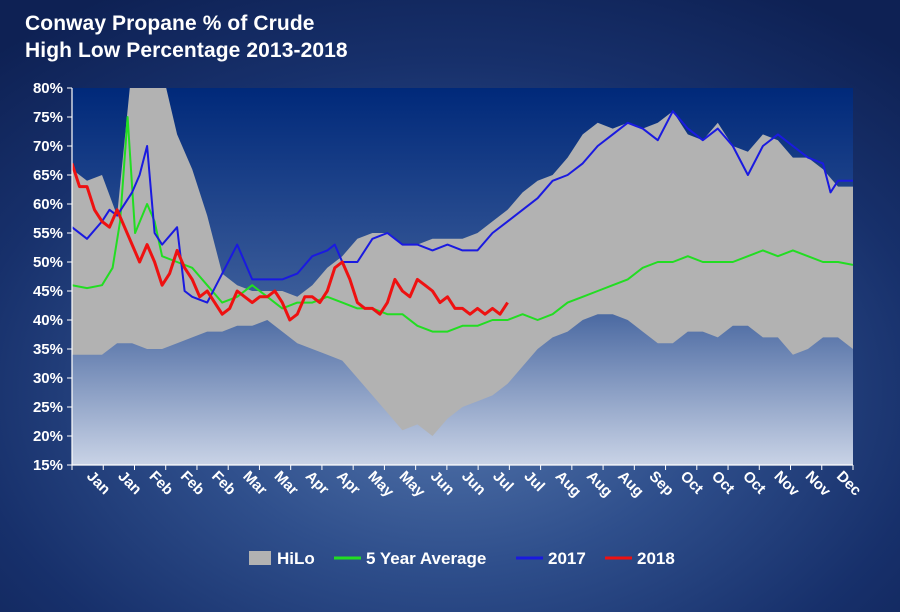  I want to click on legend-2018-label: 2018, so click(656, 558).